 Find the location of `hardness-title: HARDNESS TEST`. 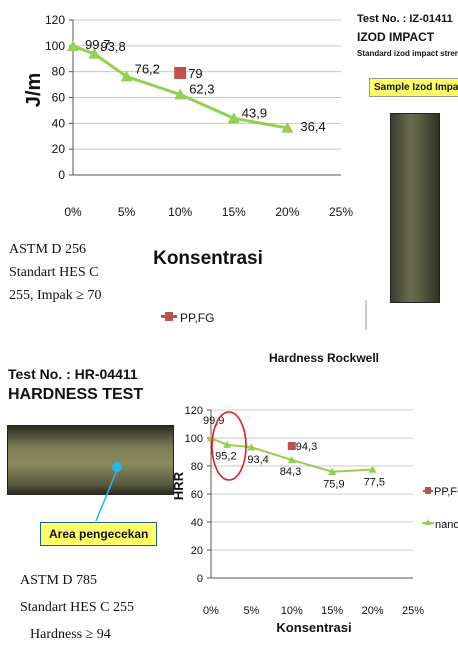

hardness-title: HARDNESS TEST is located at coordinates (76, 394).